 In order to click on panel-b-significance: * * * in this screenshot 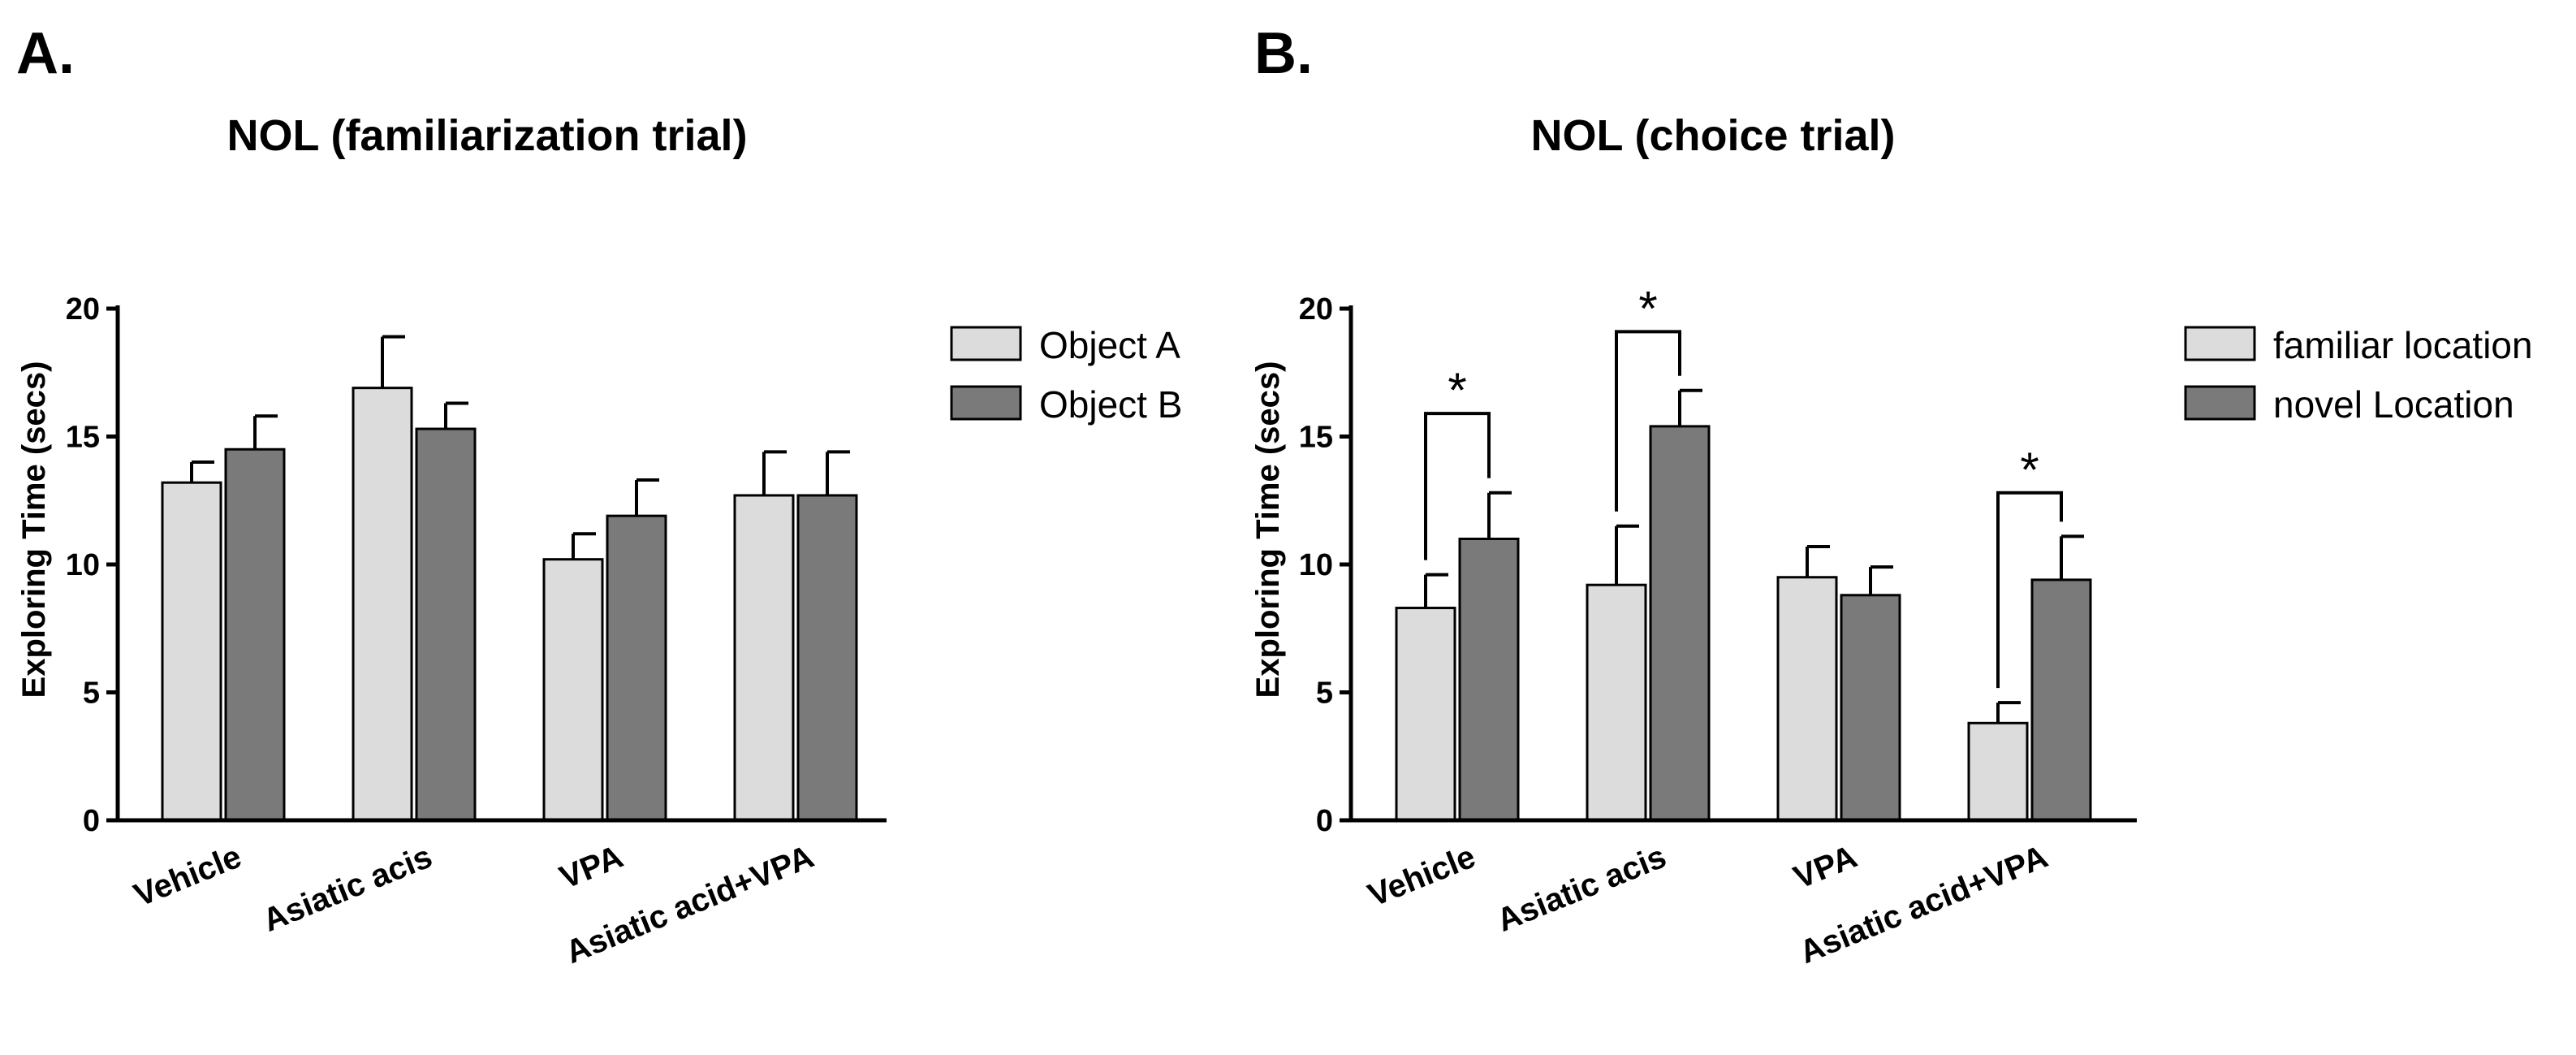, I will do `click(1743, 485)`.